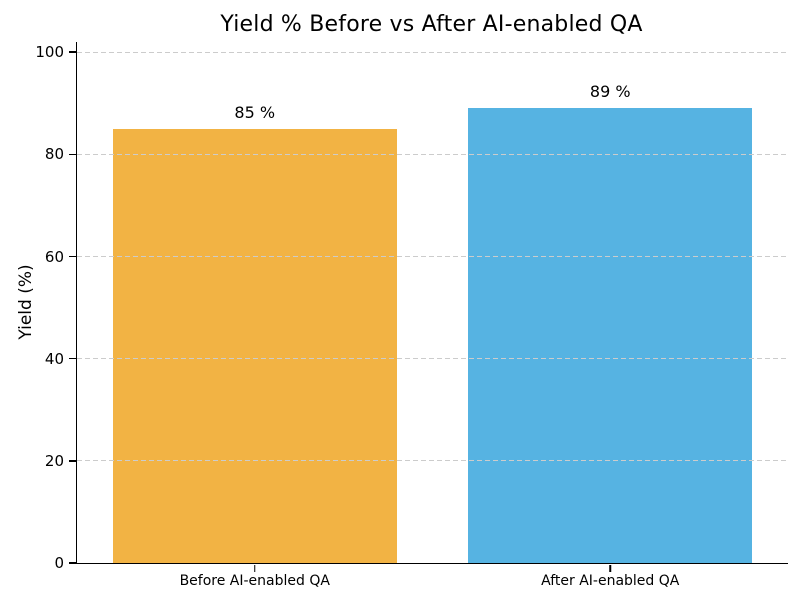  I want to click on y-tick-label: 100, so click(49, 52).